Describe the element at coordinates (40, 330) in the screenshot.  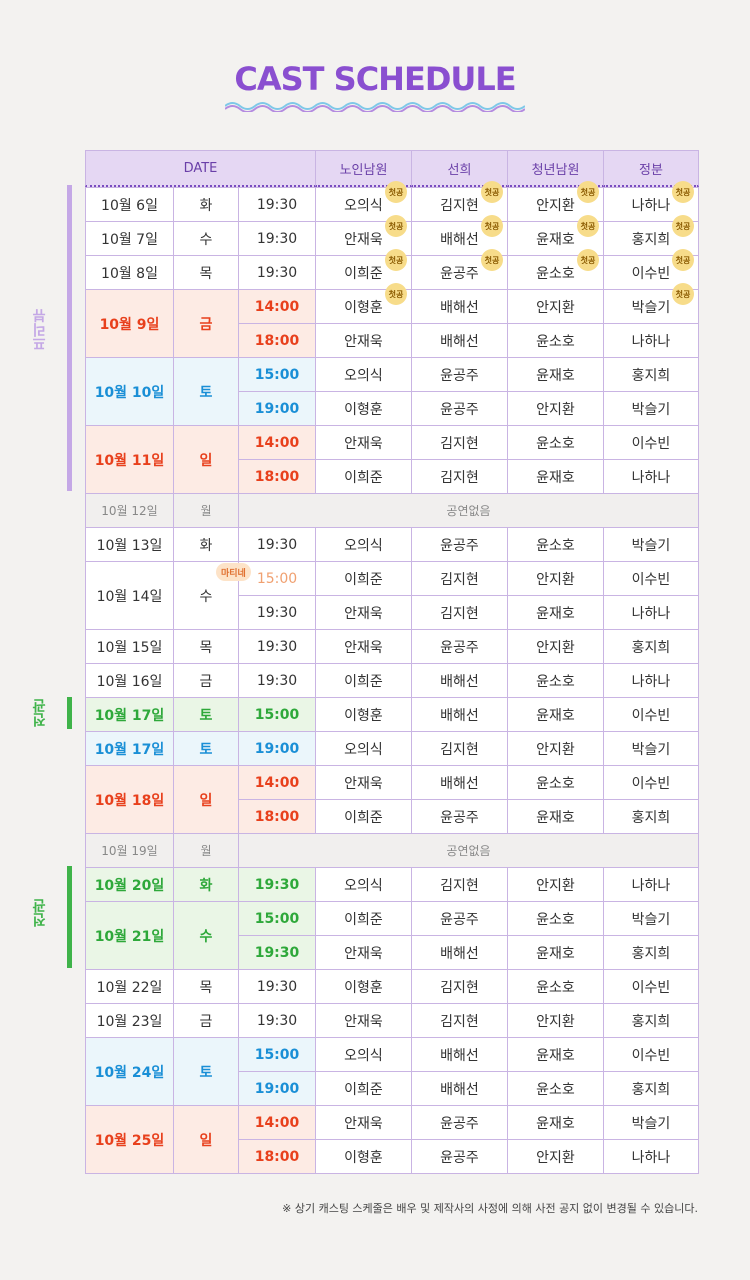
I see `section-label: 프리뷰` at that location.